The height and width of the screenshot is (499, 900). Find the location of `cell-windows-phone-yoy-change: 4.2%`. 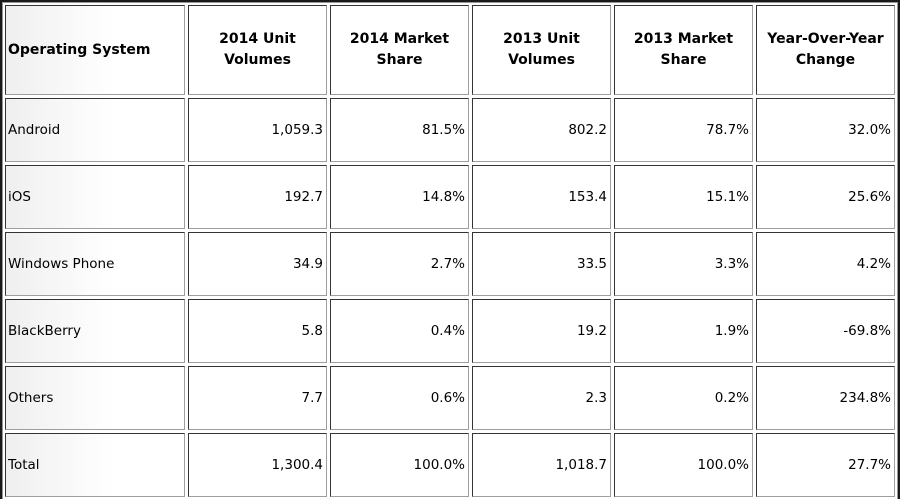

cell-windows-phone-yoy-change: 4.2% is located at coordinates (825, 264).